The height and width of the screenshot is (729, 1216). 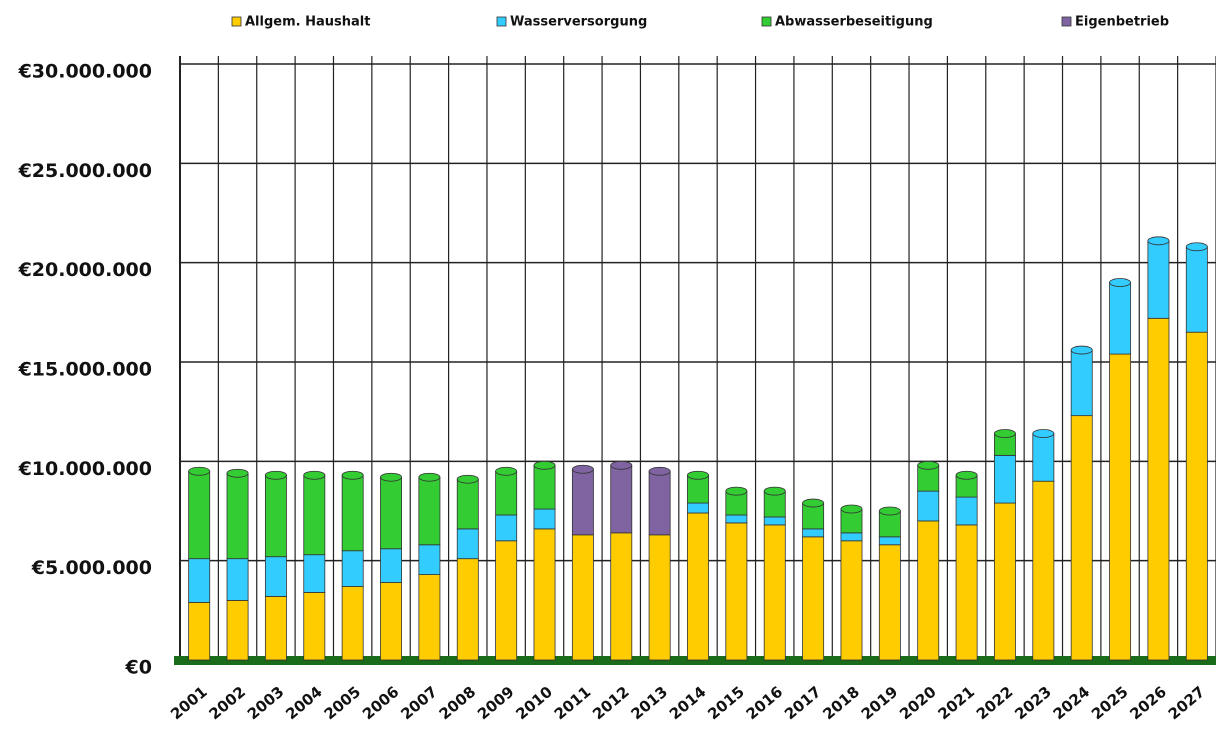 What do you see at coordinates (688, 703) in the screenshot?
I see `x-tick-label: 2014` at bounding box center [688, 703].